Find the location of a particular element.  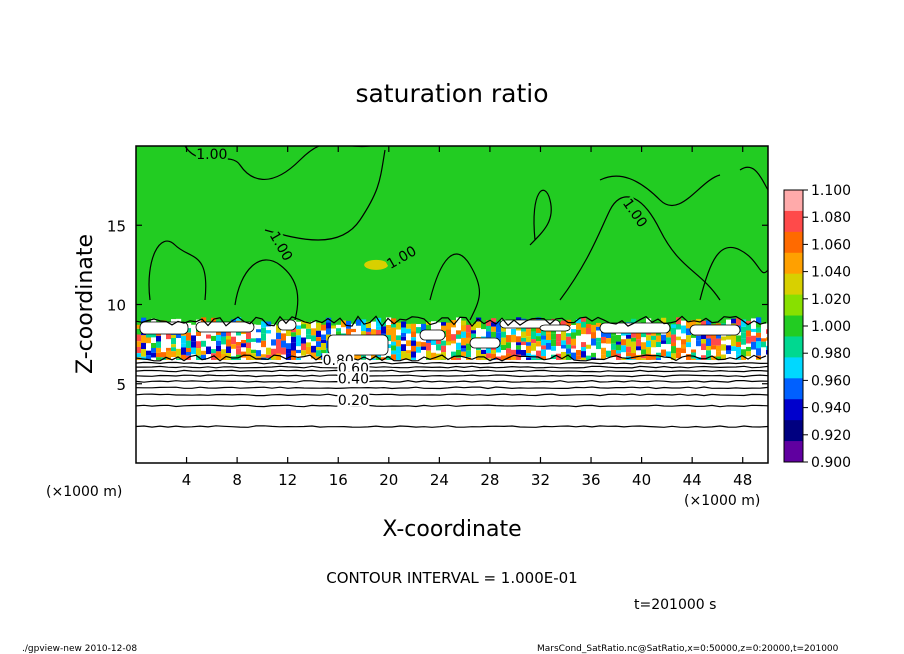

x-tick-label: 4 is located at coordinates (187, 480).